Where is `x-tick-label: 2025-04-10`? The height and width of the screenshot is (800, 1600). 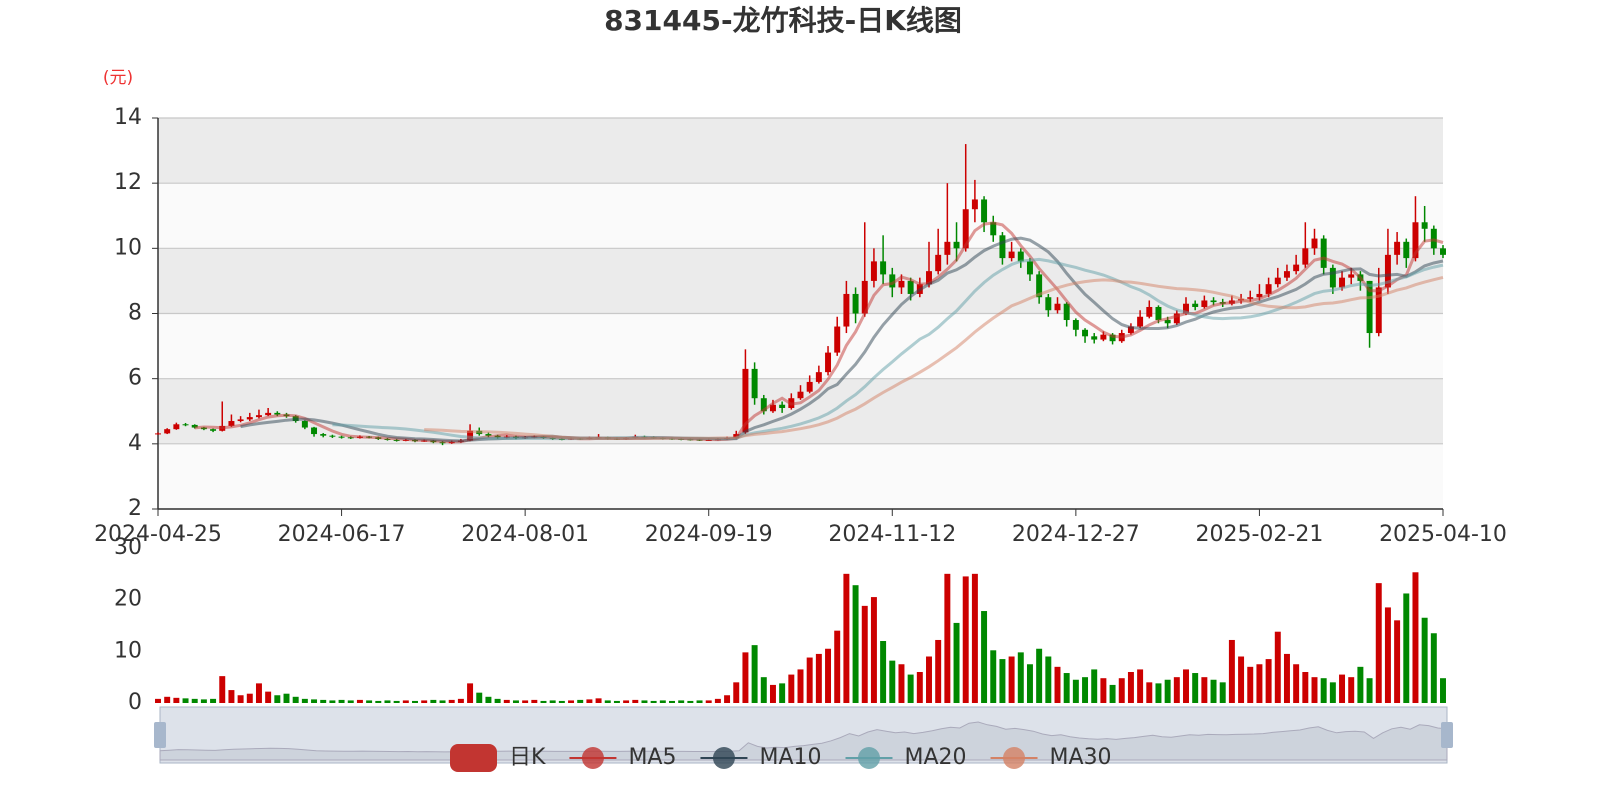
x-tick-label: 2025-04-10 is located at coordinates (1443, 534).